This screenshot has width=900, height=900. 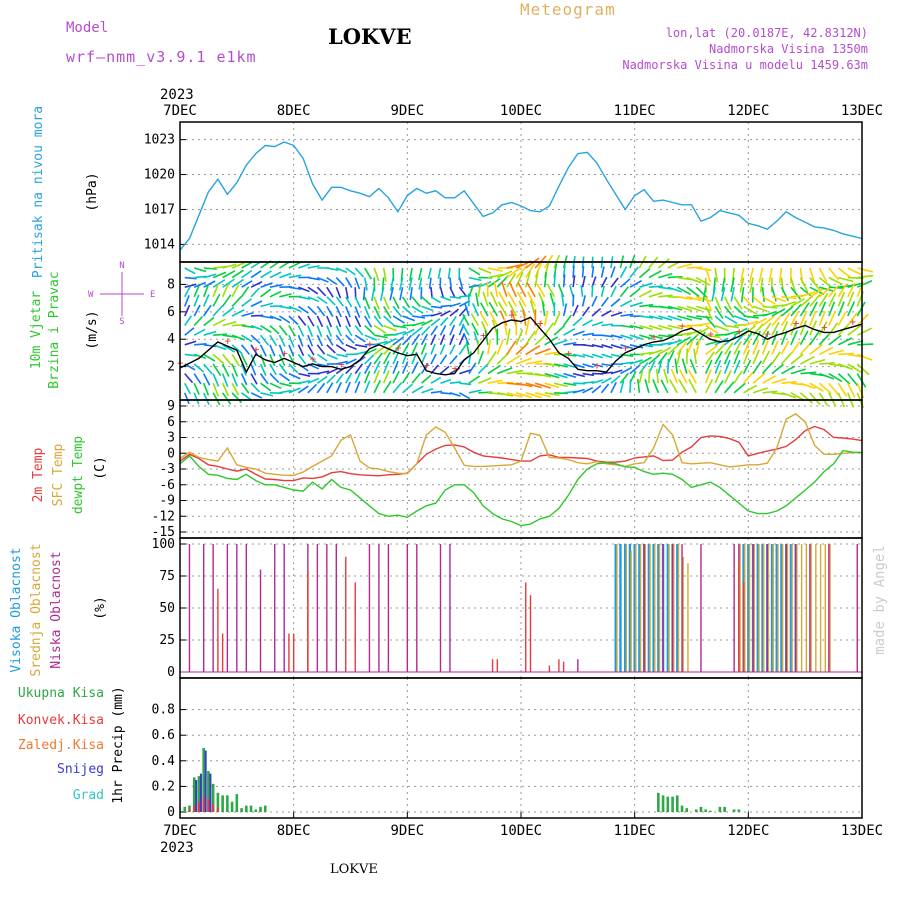 What do you see at coordinates (407, 111) in the screenshot?
I see `x-tick-label-top: 9DEC` at bounding box center [407, 111].